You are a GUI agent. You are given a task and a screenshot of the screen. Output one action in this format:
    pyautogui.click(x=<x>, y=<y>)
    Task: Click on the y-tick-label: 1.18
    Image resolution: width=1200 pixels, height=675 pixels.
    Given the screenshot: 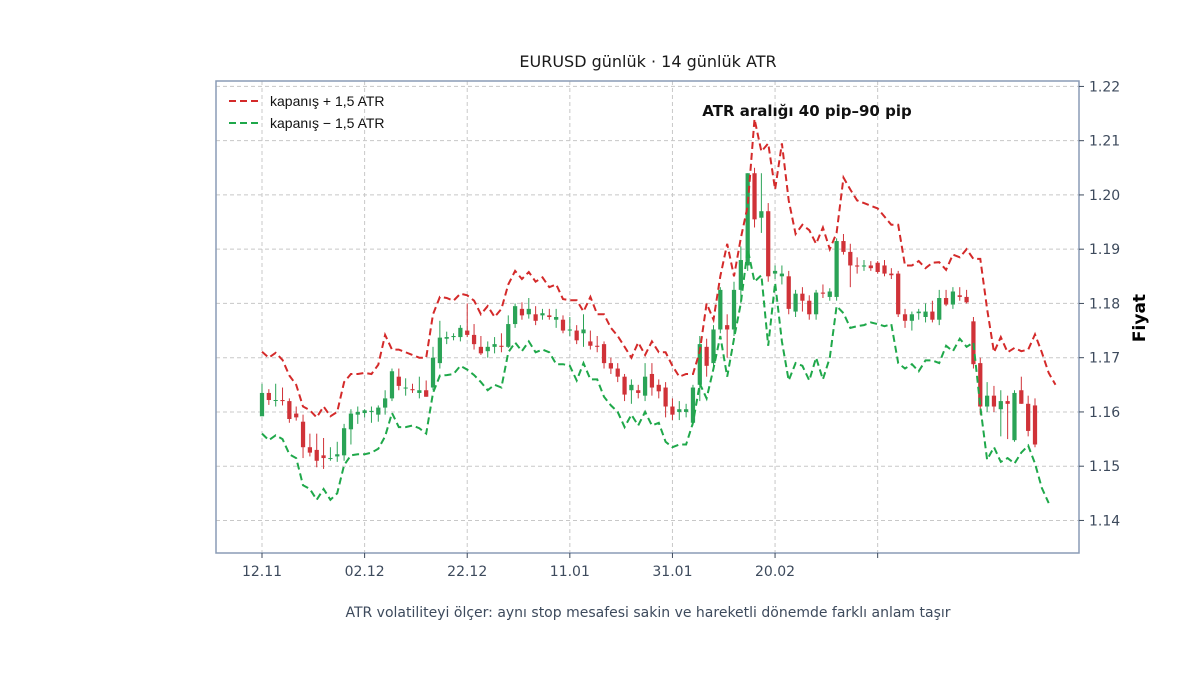 What is the action you would take?
    pyautogui.click(x=1104, y=304)
    